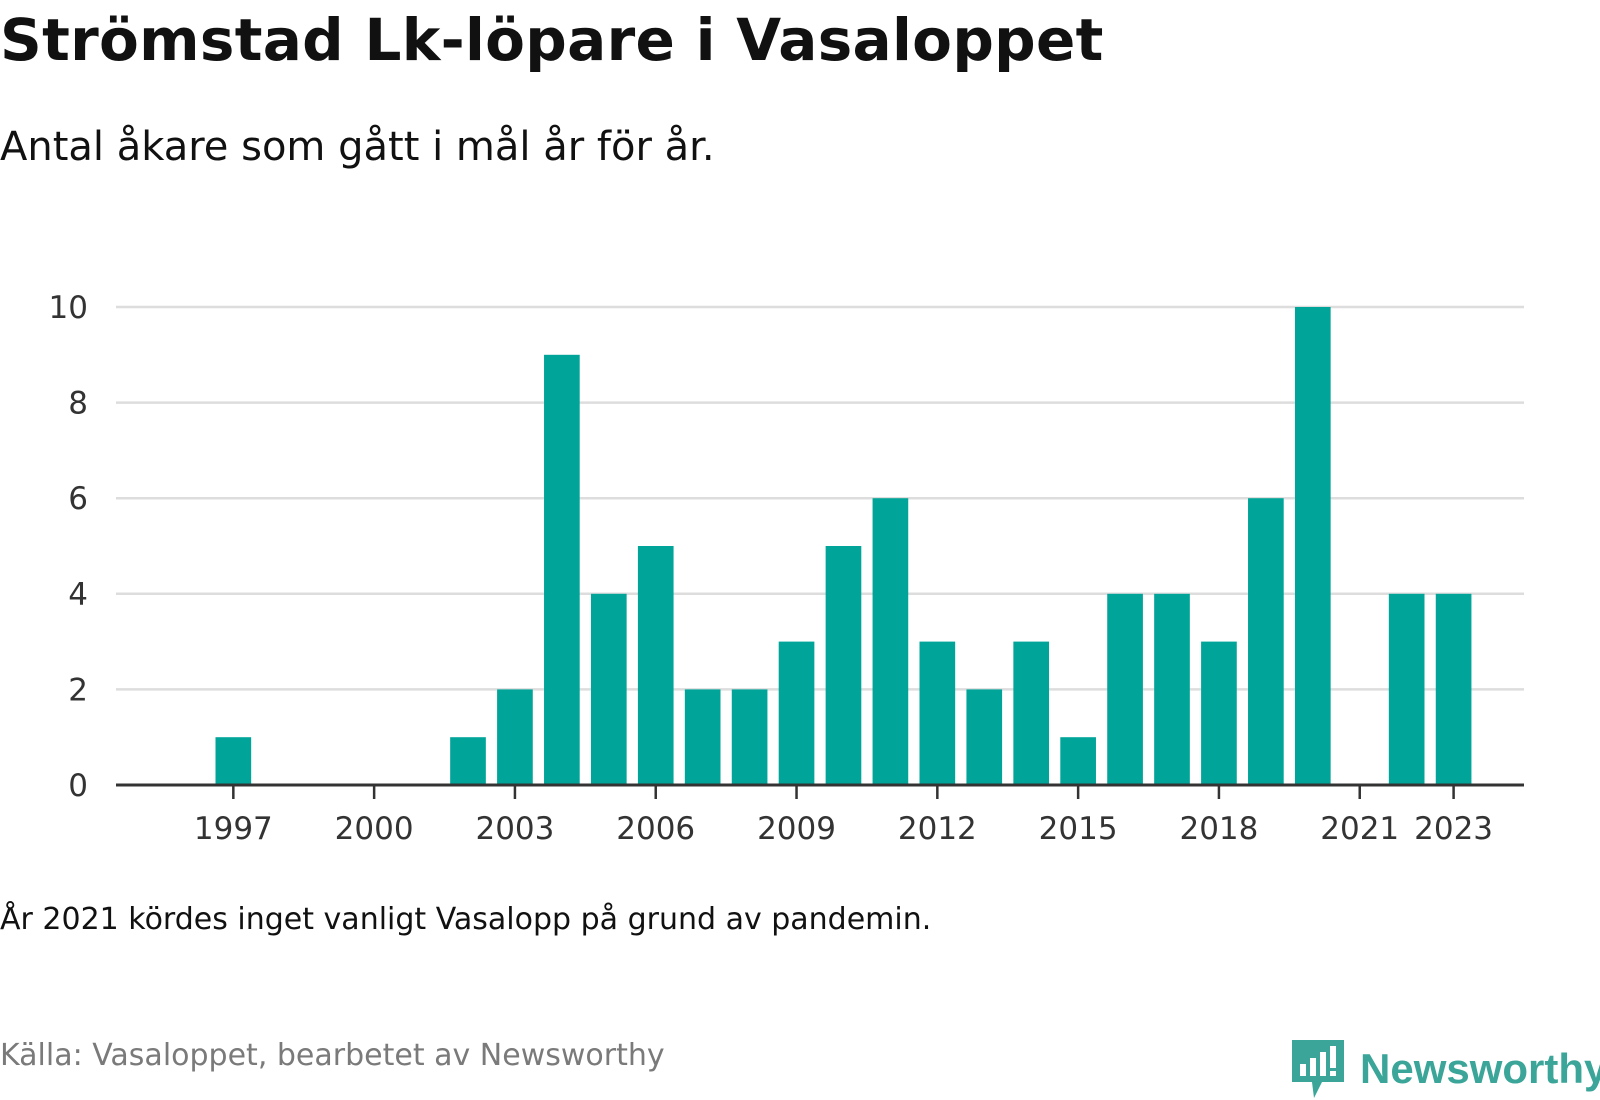 Image resolution: width=1600 pixels, height=1100 pixels. I want to click on y-tick-label: 10, so click(68, 308).